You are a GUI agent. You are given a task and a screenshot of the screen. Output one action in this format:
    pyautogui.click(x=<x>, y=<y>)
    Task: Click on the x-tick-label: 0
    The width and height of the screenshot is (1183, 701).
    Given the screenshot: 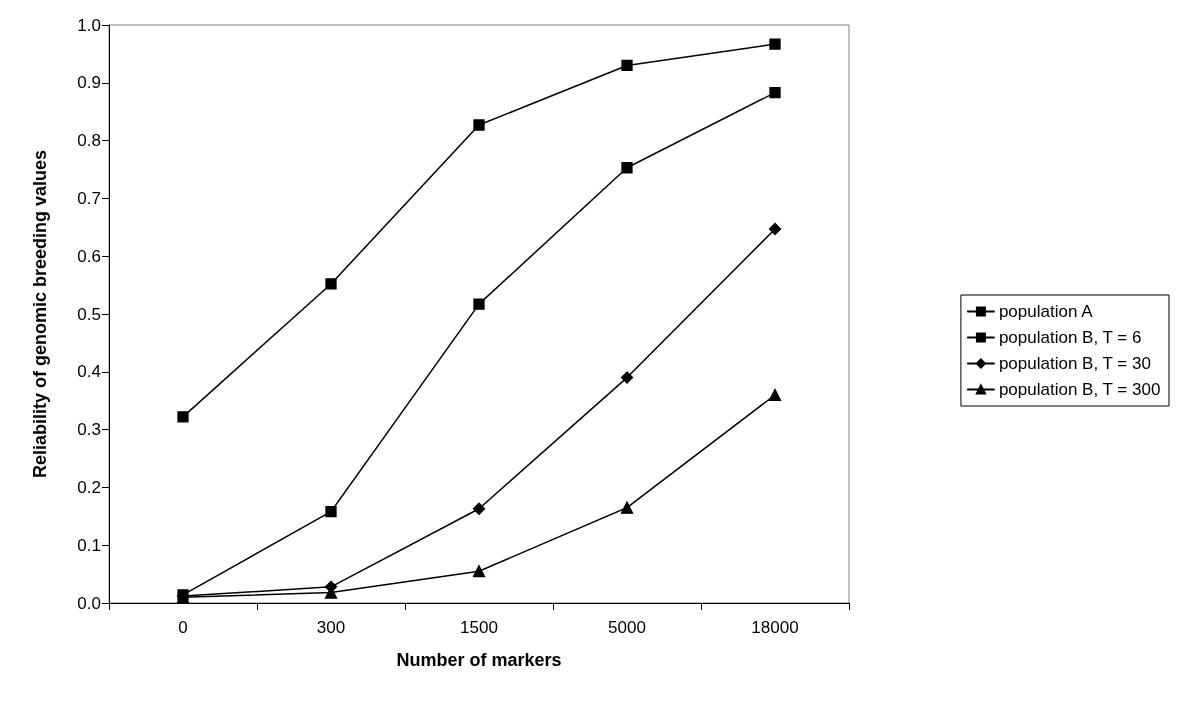 What is the action you would take?
    pyautogui.click(x=183, y=627)
    